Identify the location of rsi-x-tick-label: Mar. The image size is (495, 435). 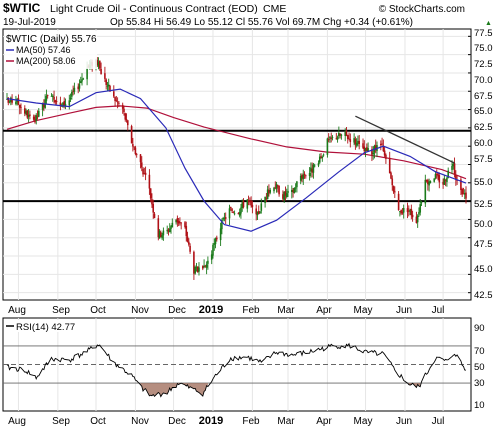
(286, 421).